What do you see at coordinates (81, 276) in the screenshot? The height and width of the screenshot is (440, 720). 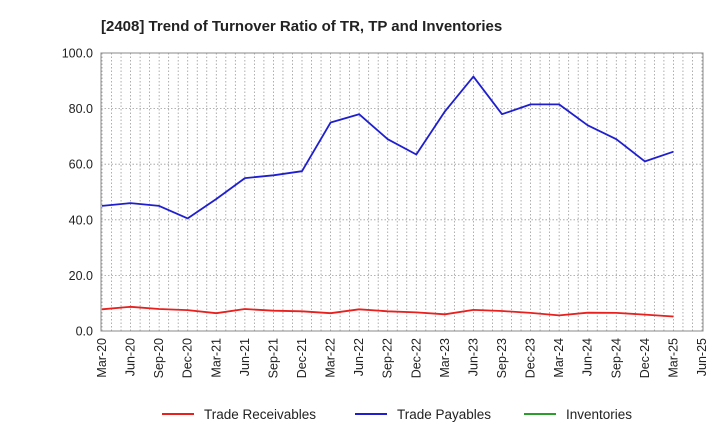 I see `y-tick-label: 20.0` at bounding box center [81, 276].